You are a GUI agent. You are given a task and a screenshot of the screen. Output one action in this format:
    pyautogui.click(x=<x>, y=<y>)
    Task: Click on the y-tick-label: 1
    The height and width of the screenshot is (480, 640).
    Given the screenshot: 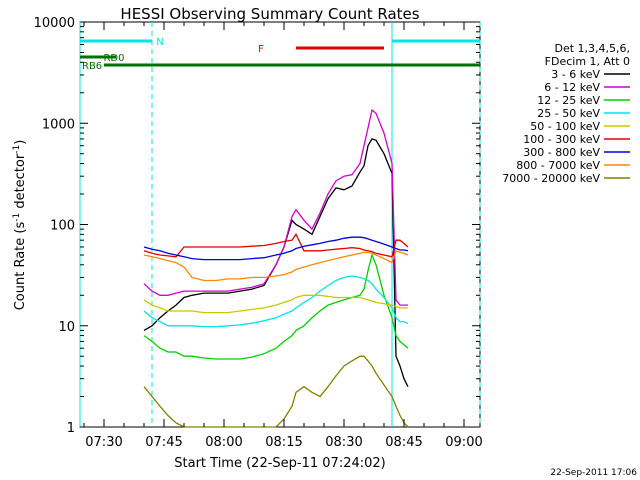 What is the action you would take?
    pyautogui.click(x=71, y=428)
    